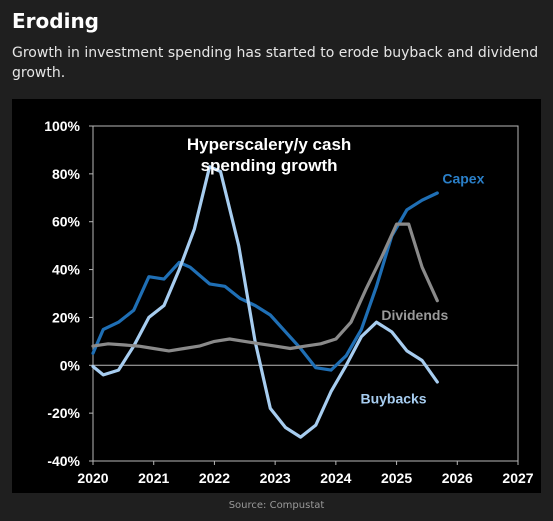 The width and height of the screenshot is (553, 521). Describe the element at coordinates (269, 165) in the screenshot. I see `chart-title-line: spending growth` at that location.